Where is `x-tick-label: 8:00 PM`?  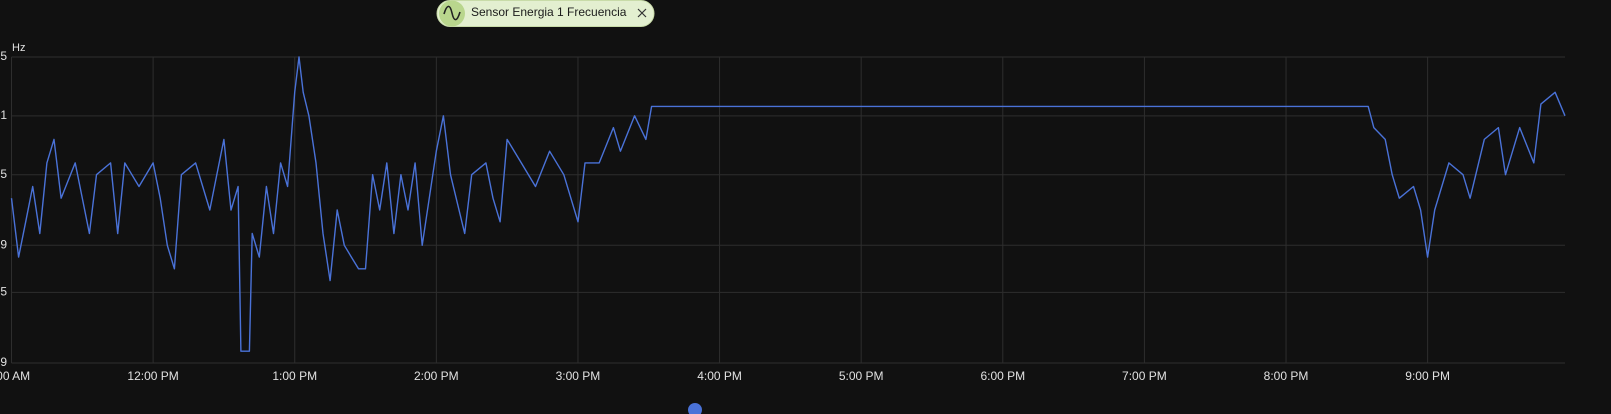
x-tick-label: 8:00 PM is located at coordinates (1286, 376).